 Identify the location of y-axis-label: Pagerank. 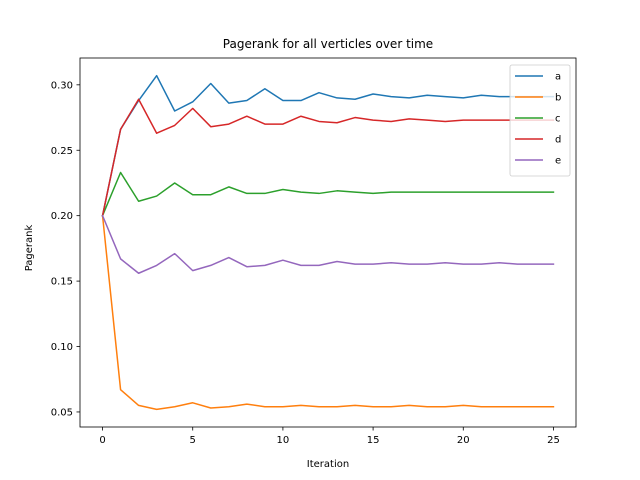
(29, 248).